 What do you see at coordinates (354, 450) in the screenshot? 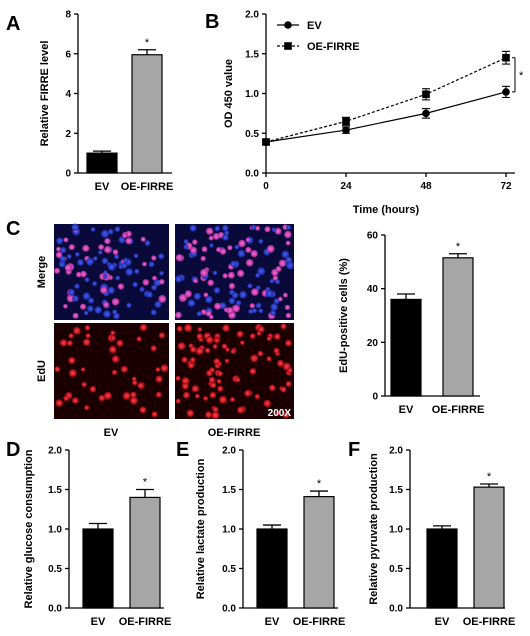
I see `panel-label-f: F` at bounding box center [354, 450].